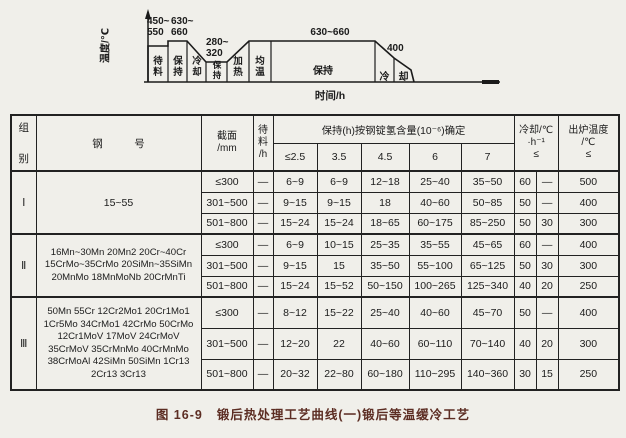 This screenshot has width=626, height=438. I want to click on x-axis-end-dash, so click(490, 82).